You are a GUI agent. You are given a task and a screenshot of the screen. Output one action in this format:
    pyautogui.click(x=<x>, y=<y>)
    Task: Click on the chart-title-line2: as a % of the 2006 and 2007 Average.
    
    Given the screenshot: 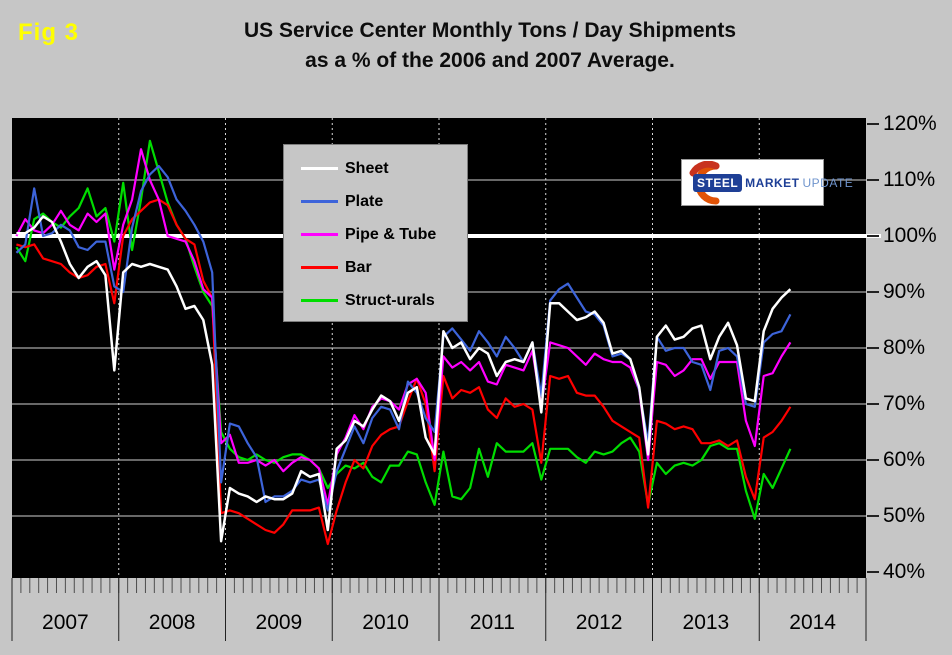 What is the action you would take?
    pyautogui.click(x=490, y=60)
    